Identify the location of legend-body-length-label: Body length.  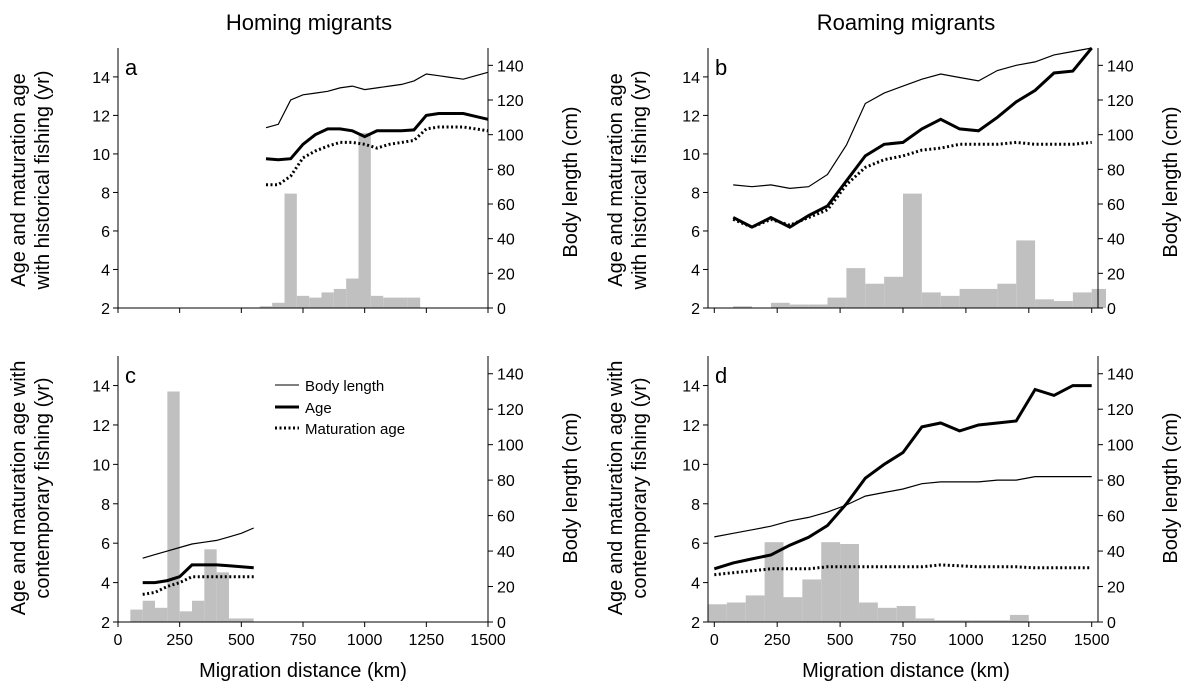
(344, 386).